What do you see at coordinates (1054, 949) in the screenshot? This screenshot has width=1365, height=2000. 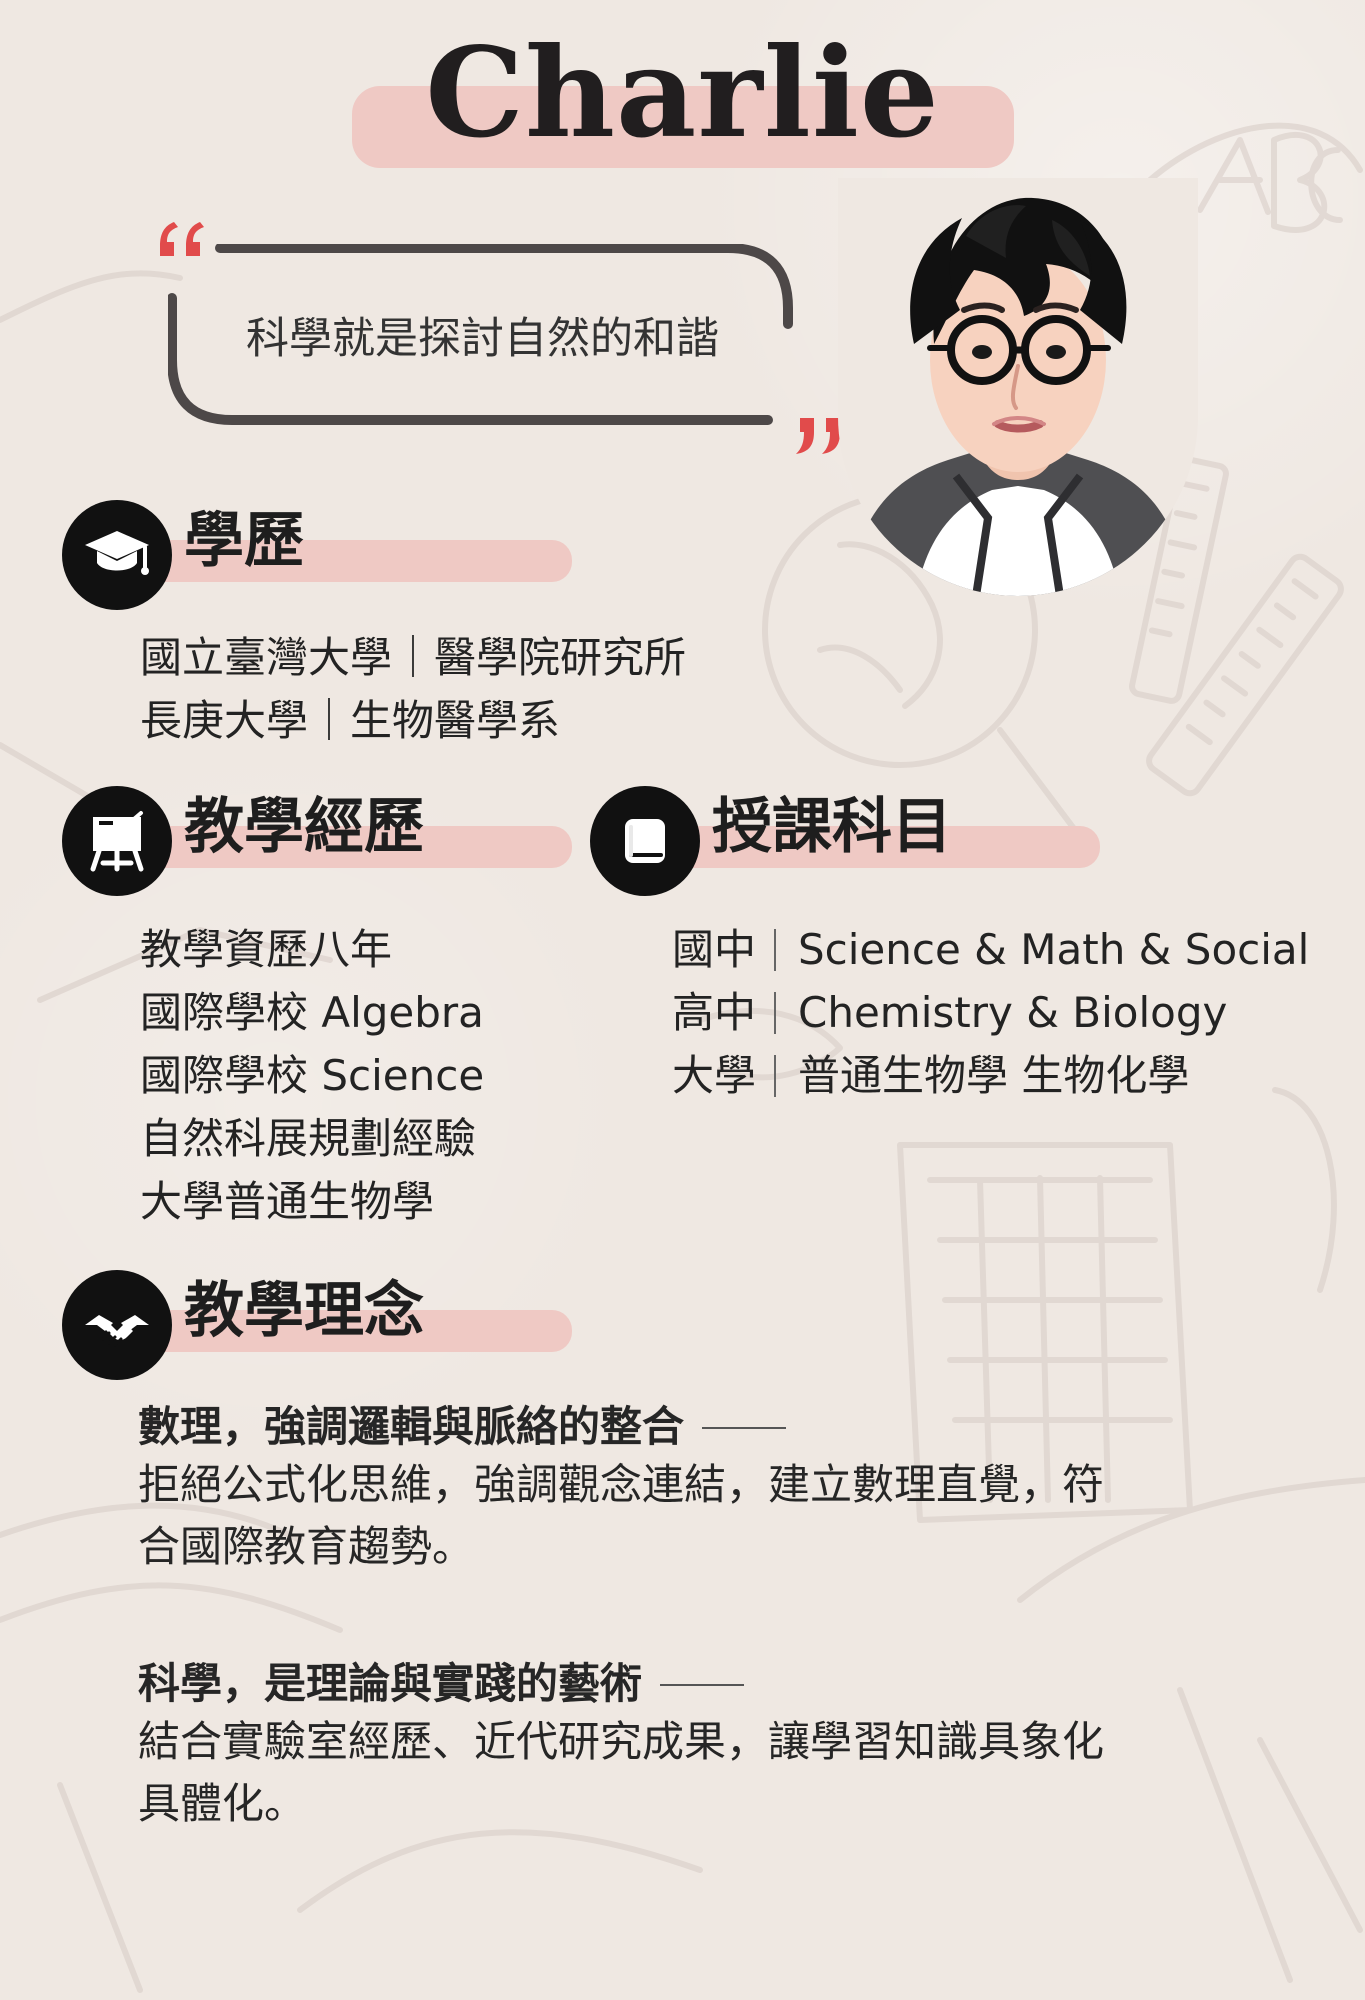 I see `subject-name: Science & Math & Social` at bounding box center [1054, 949].